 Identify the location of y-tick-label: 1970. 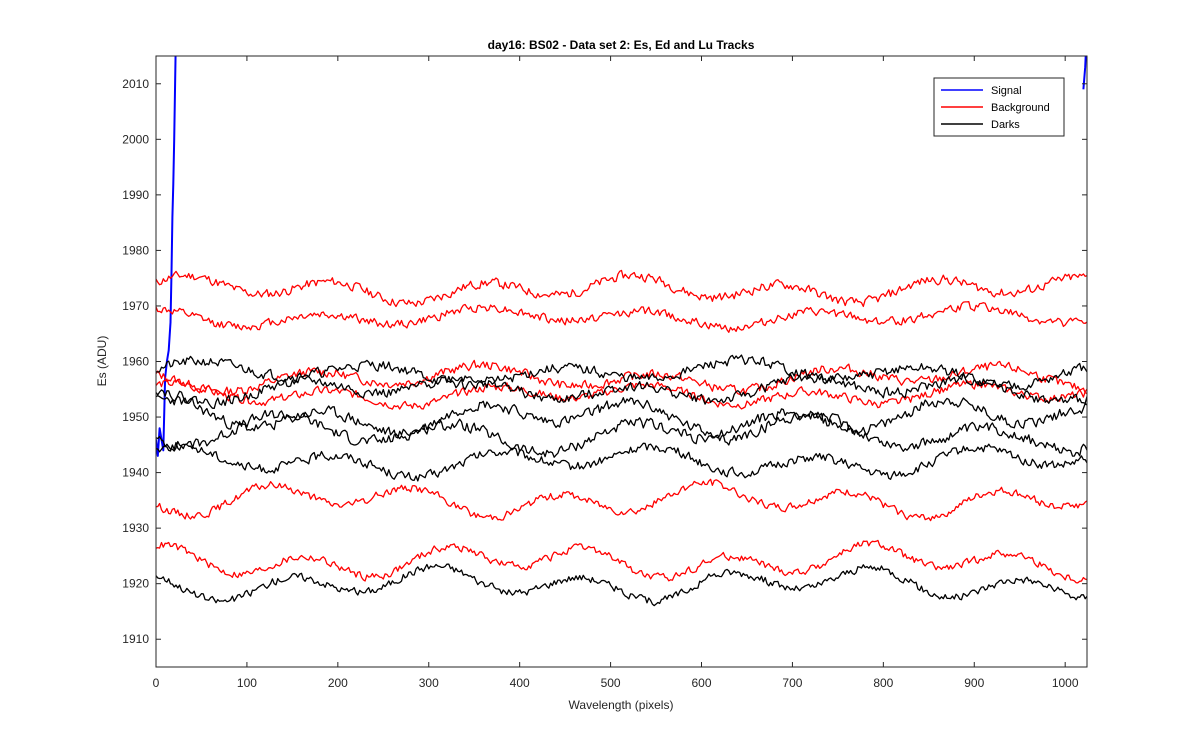
(135, 306).